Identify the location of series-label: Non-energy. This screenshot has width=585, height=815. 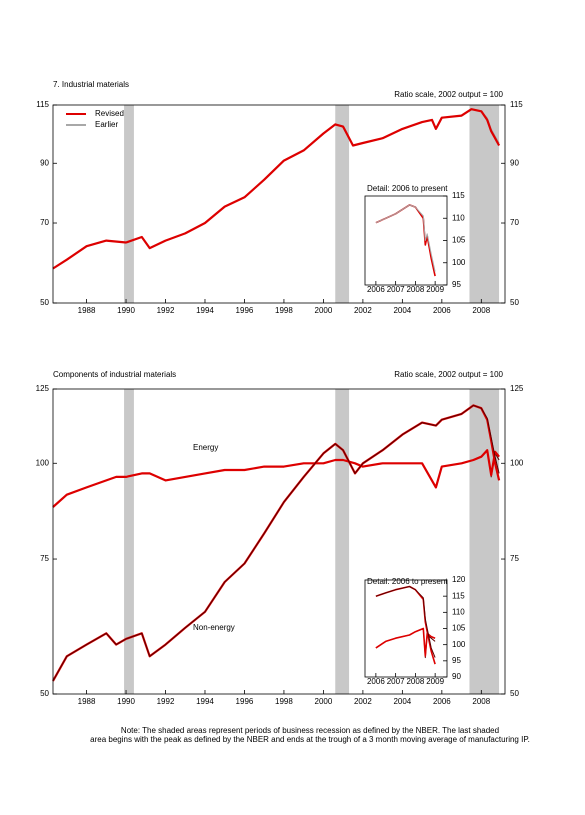
(214, 627).